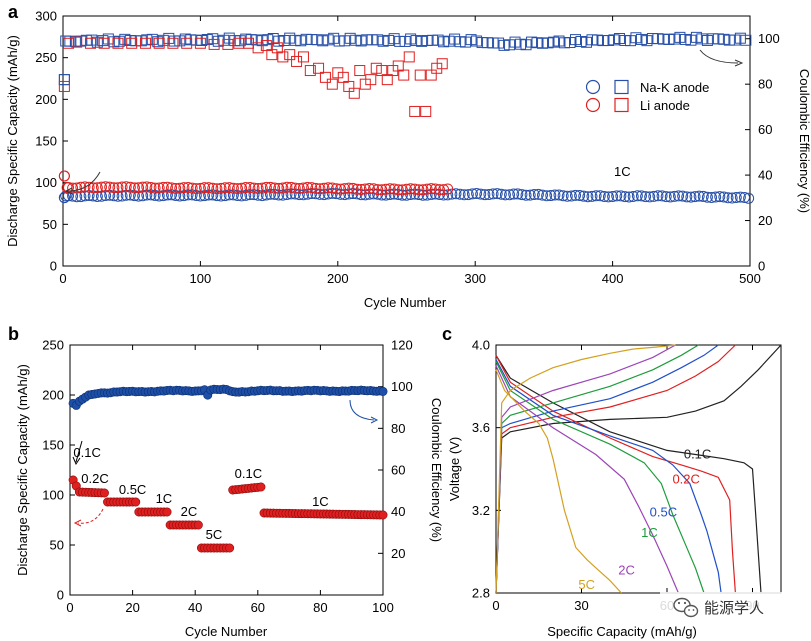  What do you see at coordinates (621, 87) in the screenshot?
I see `legend-na-square` at bounding box center [621, 87].